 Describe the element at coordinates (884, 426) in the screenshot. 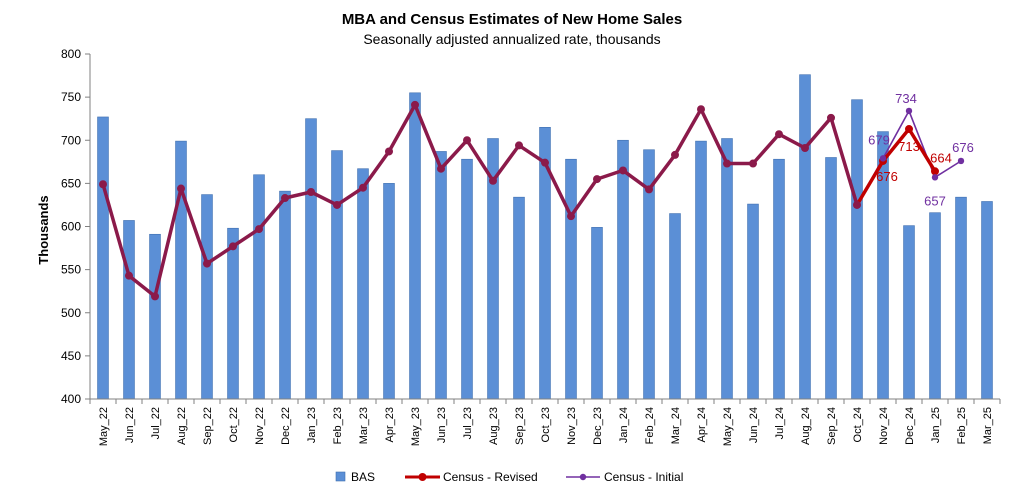

I see `x-tick-label: Nov_24` at that location.